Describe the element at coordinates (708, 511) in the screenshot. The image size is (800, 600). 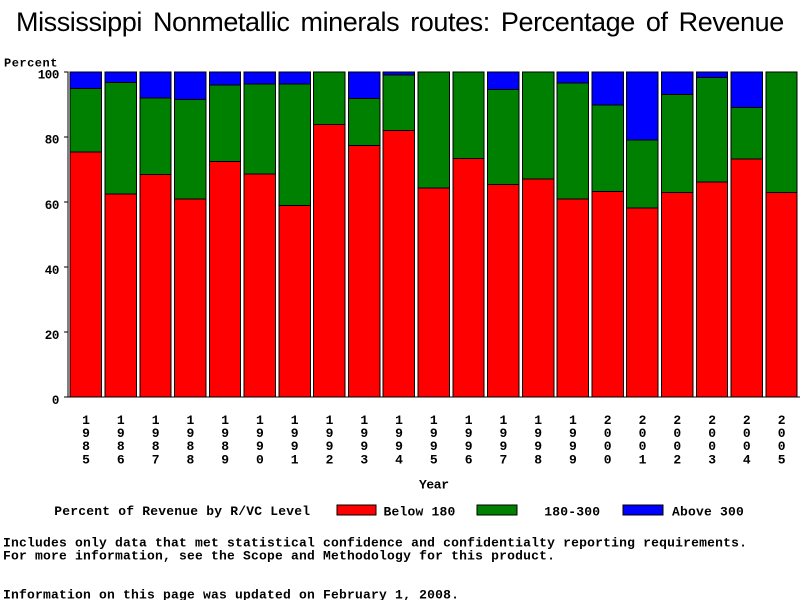
I see `svg-text: Above 300` at that location.